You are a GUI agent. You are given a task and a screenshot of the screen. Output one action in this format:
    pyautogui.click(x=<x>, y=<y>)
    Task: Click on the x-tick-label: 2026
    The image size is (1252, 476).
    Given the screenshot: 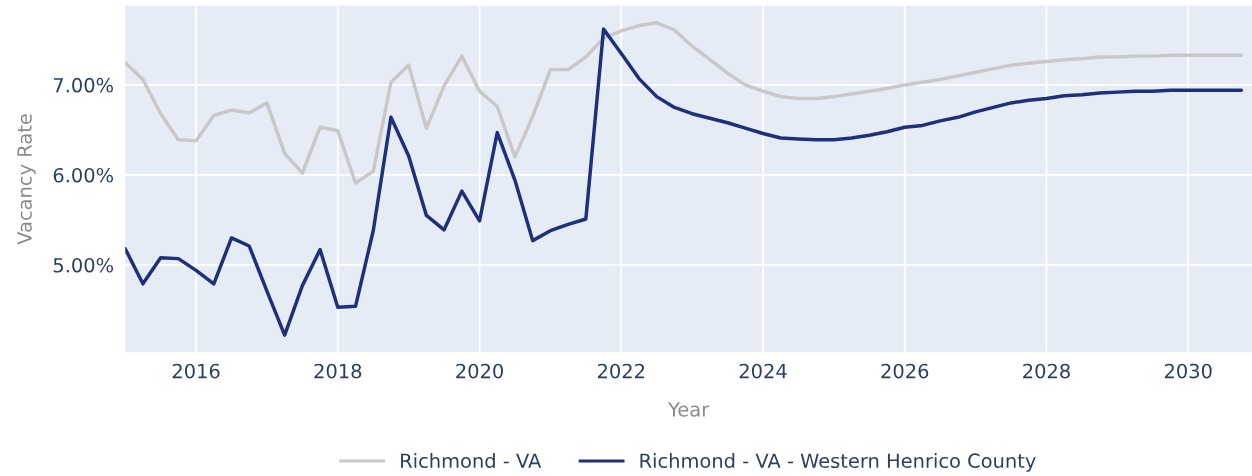 What is the action you would take?
    pyautogui.click(x=905, y=371)
    